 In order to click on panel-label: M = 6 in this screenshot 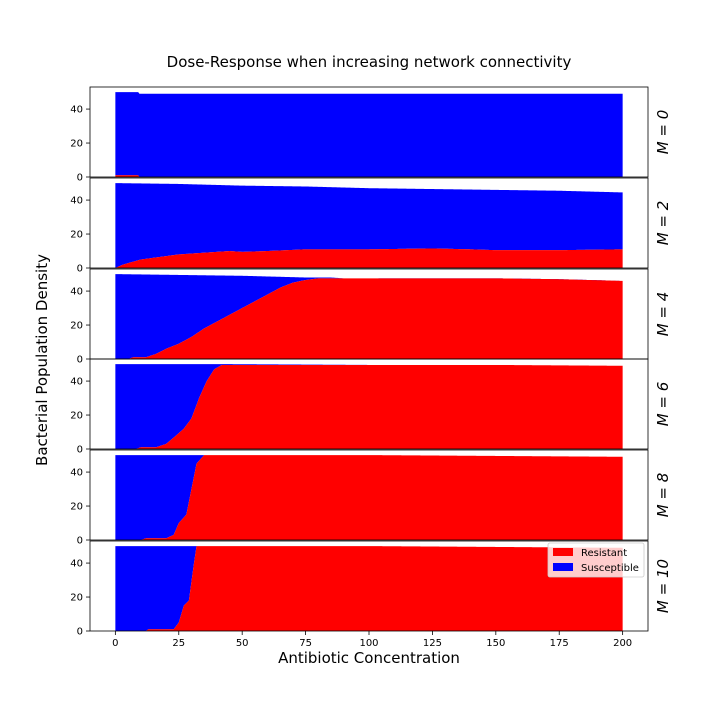, I will do `click(663, 404)`.